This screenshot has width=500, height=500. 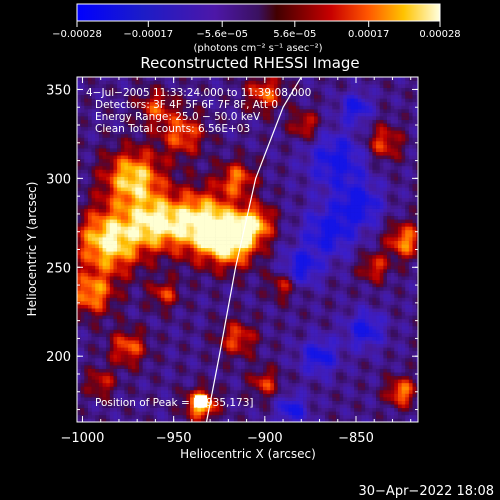 I want to click on y-tick-label: 200, so click(x=58, y=357).